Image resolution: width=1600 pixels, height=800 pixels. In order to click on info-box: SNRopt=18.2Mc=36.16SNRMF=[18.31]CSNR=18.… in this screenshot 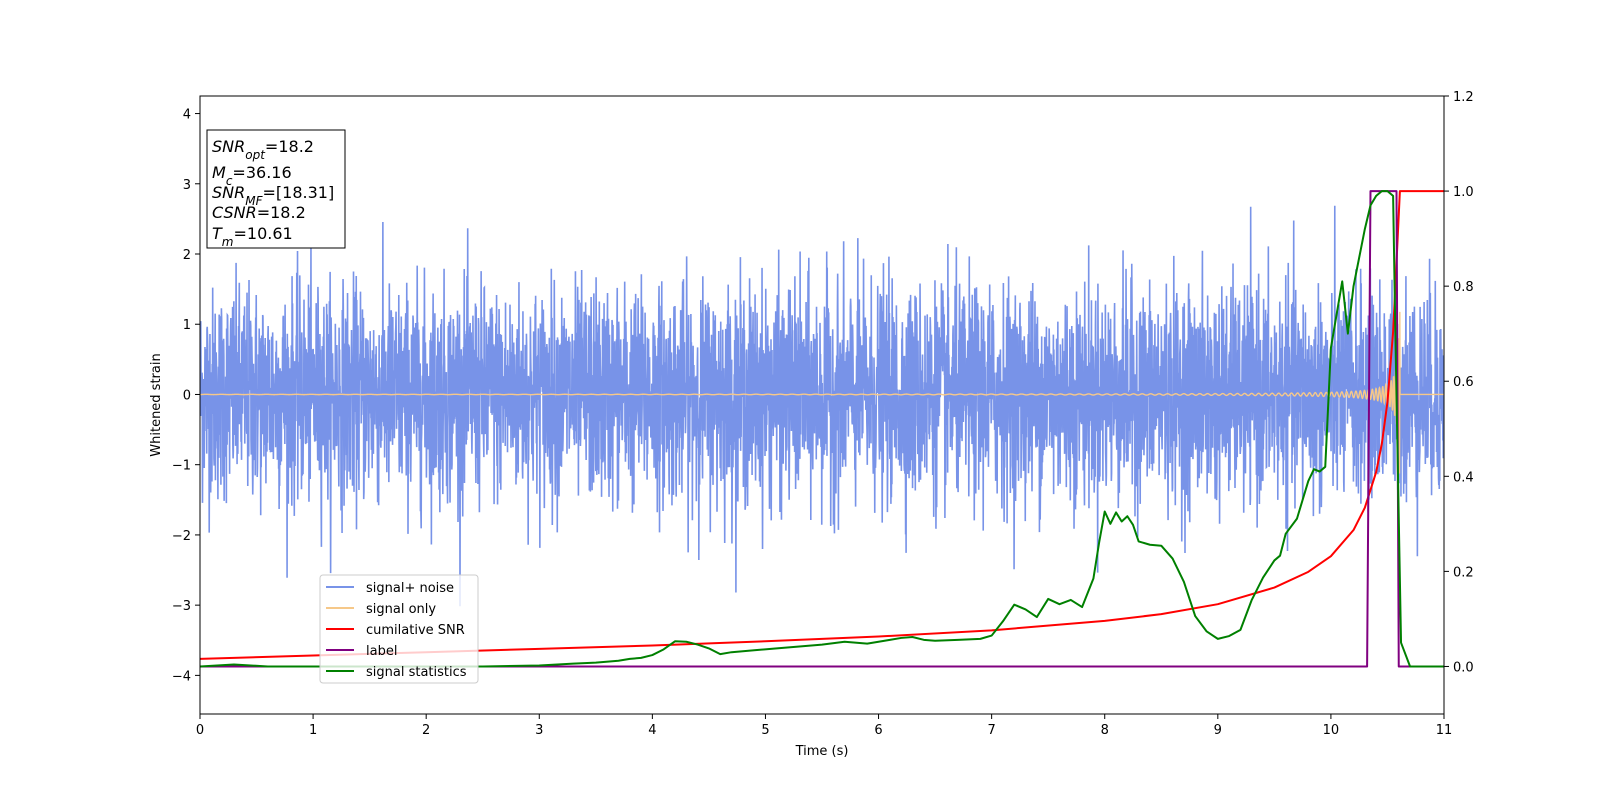, I will do `click(276, 189)`.